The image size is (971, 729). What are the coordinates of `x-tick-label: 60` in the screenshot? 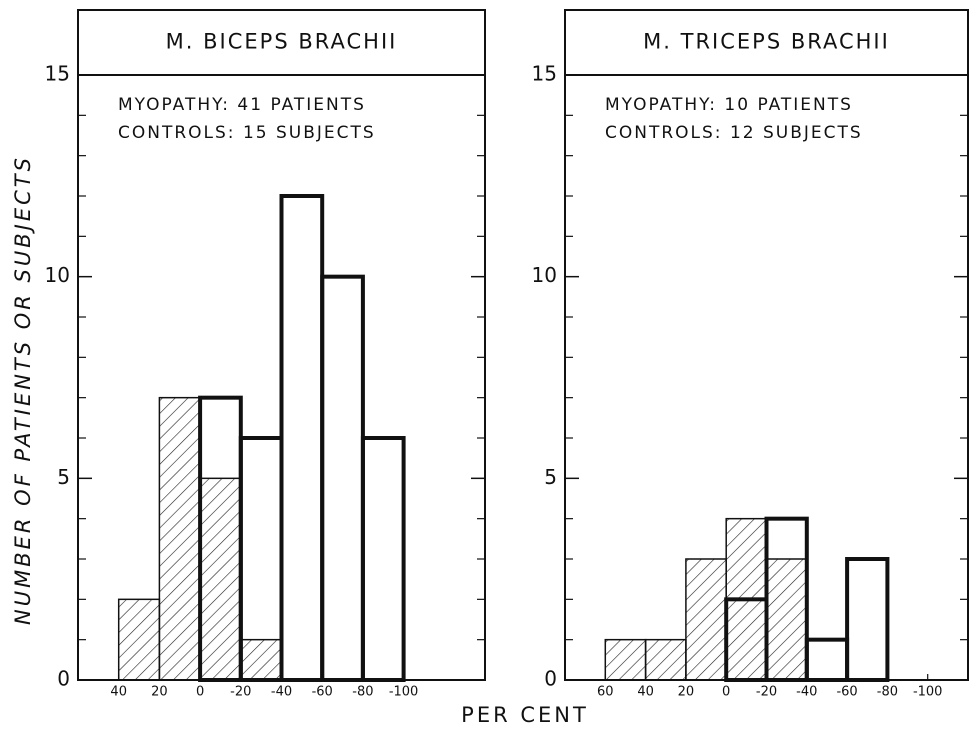 It's located at (605, 692).